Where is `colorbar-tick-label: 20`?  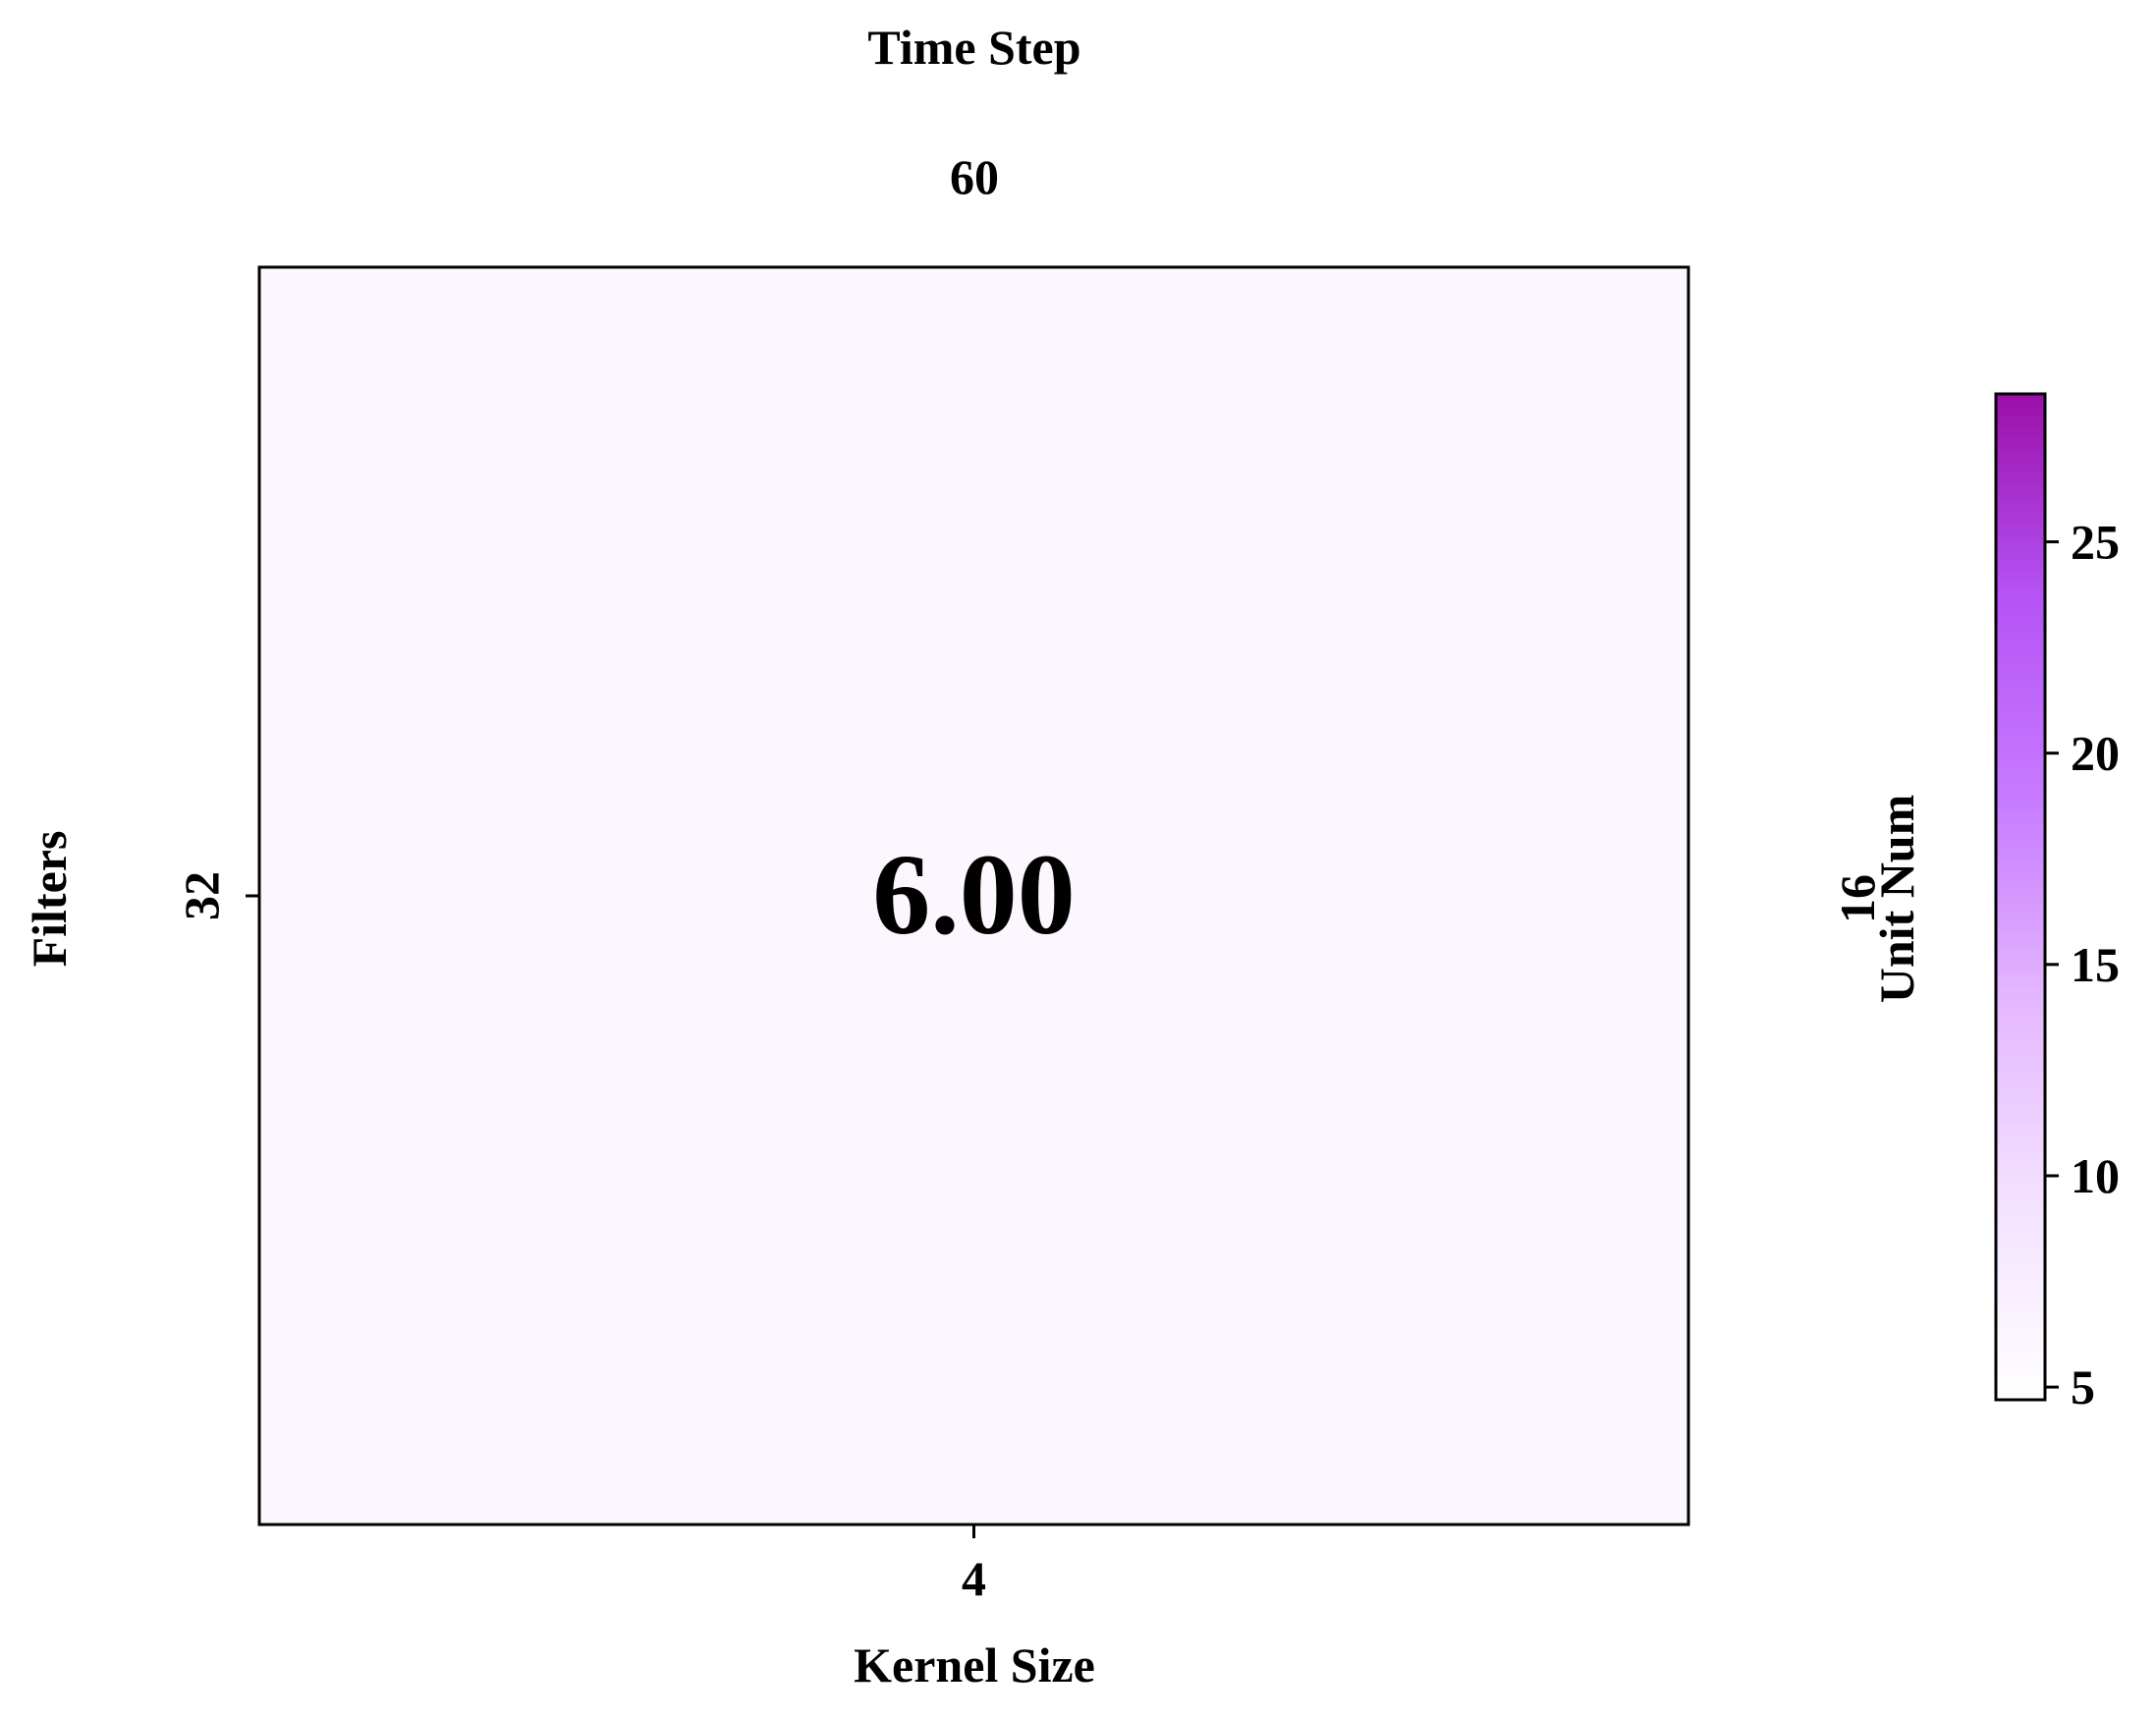 colorbar-tick-label: 20 is located at coordinates (2096, 754).